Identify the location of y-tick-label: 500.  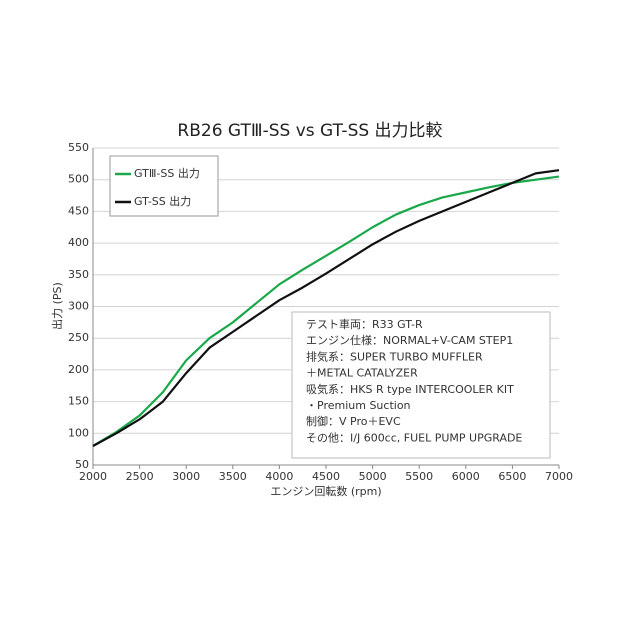
(78, 179).